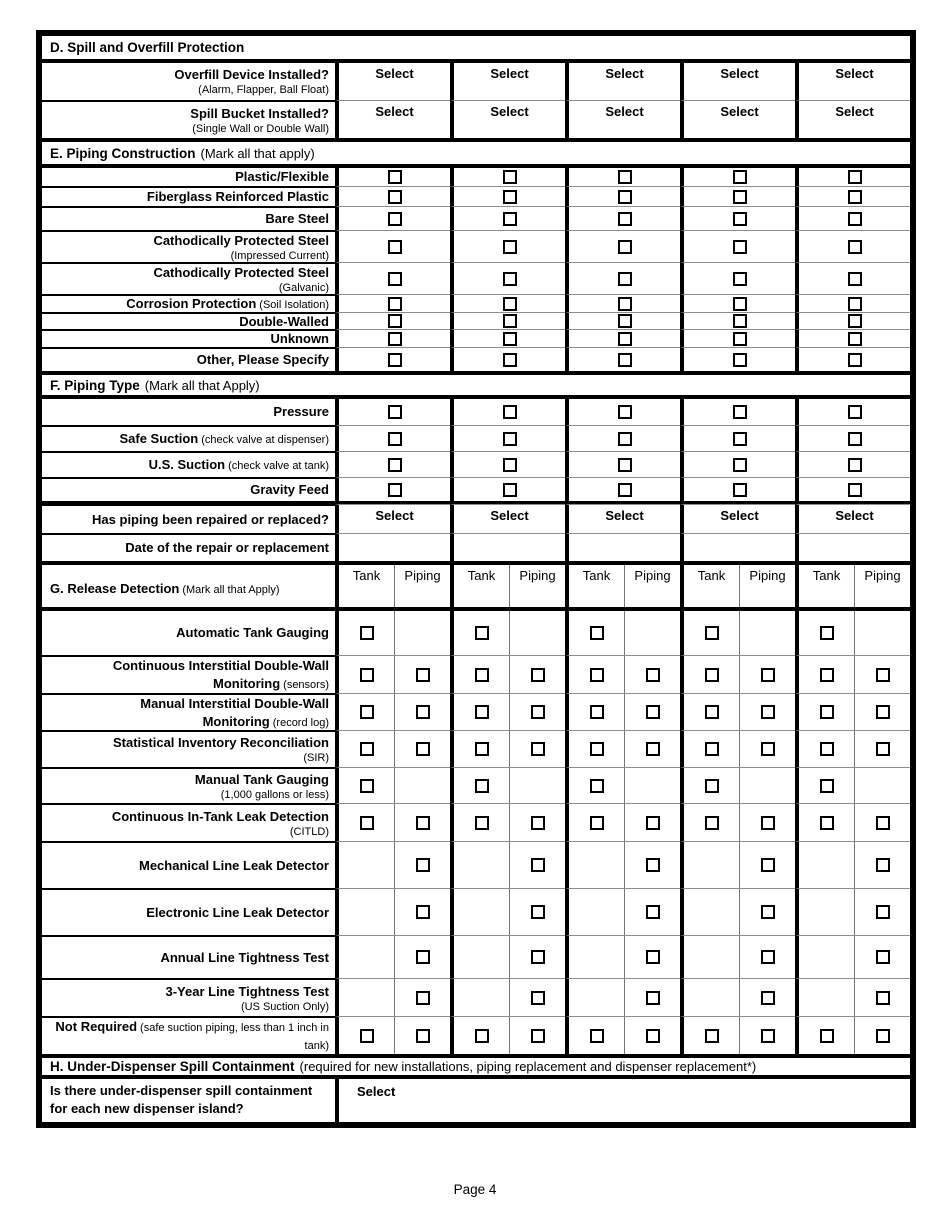  Describe the element at coordinates (739, 111) in the screenshot. I see `d-row-1-col-4-select: Select` at that location.